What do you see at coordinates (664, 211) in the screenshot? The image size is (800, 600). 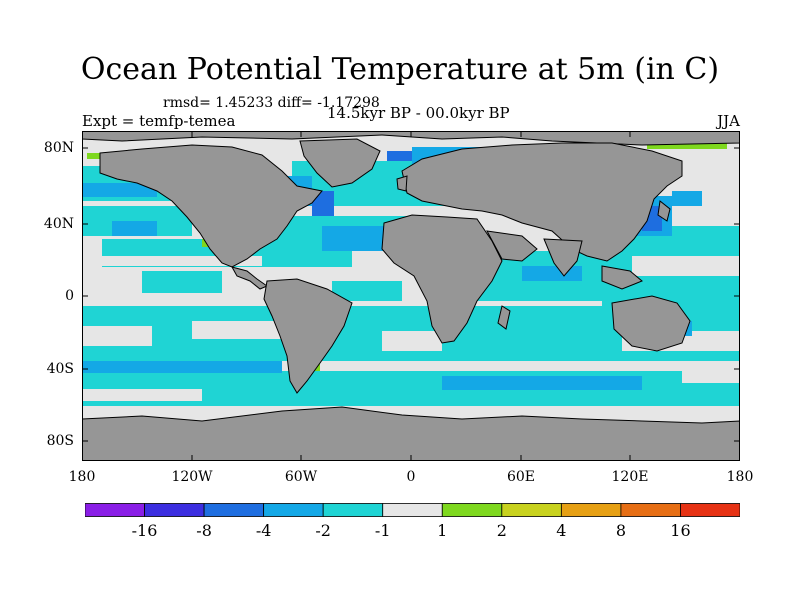 I see `japan` at bounding box center [664, 211].